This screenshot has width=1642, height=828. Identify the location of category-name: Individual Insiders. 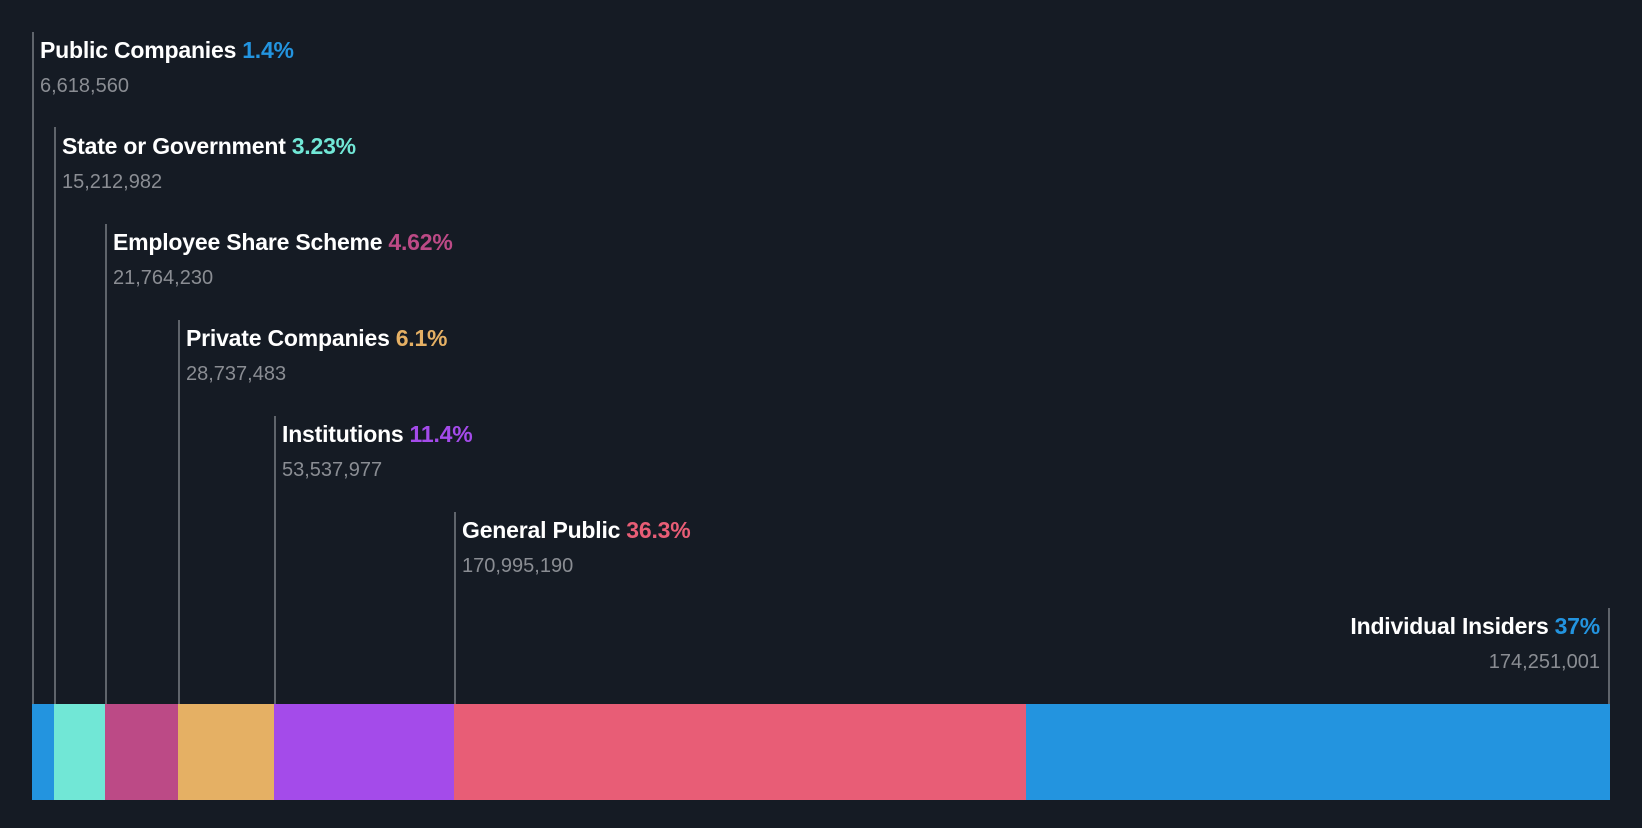
(1449, 626).